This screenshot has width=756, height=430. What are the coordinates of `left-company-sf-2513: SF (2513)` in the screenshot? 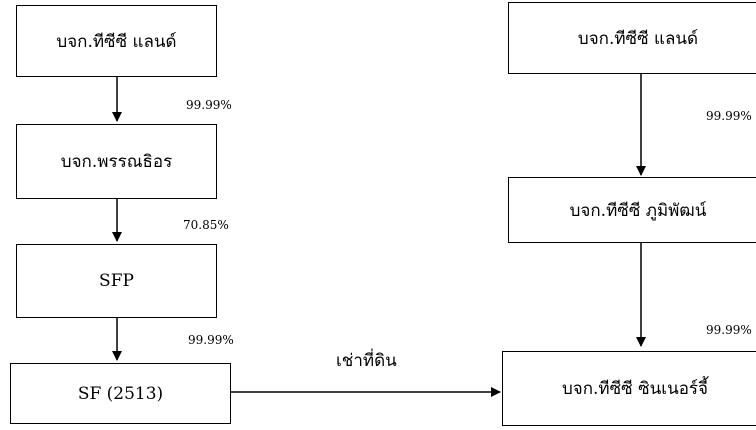 It's located at (120, 393).